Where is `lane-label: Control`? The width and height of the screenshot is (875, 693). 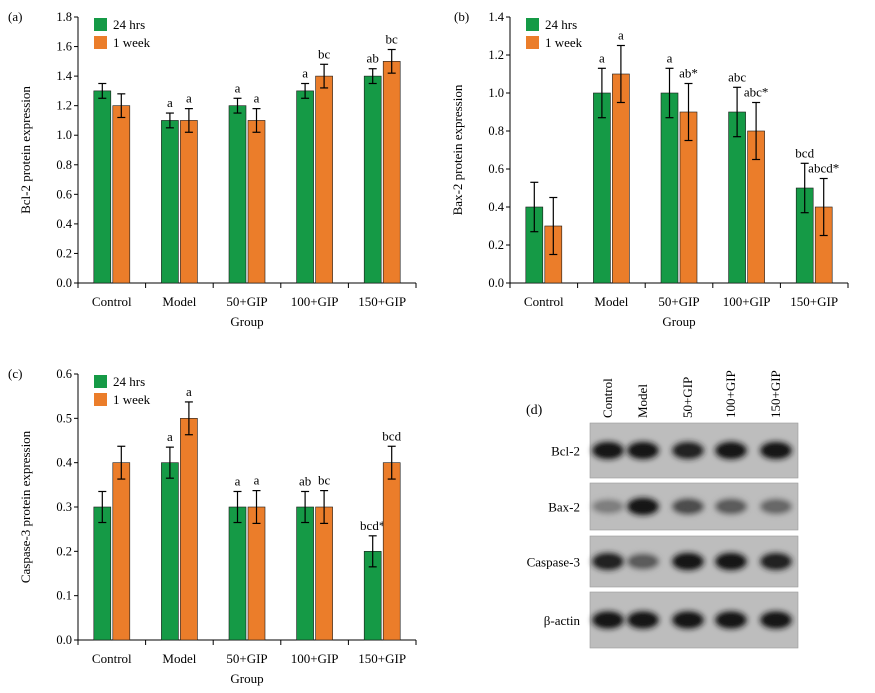 lane-label: Control is located at coordinates (607, 398).